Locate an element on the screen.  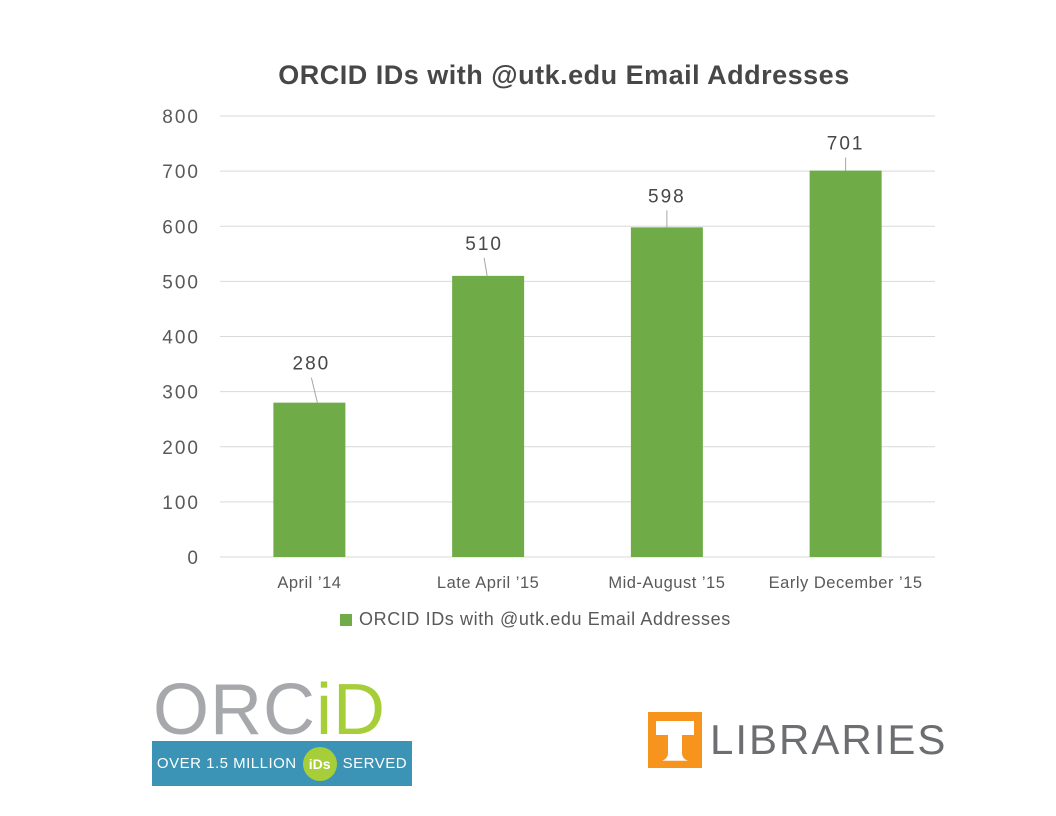
bar-value-label: 598 is located at coordinates (667, 196).